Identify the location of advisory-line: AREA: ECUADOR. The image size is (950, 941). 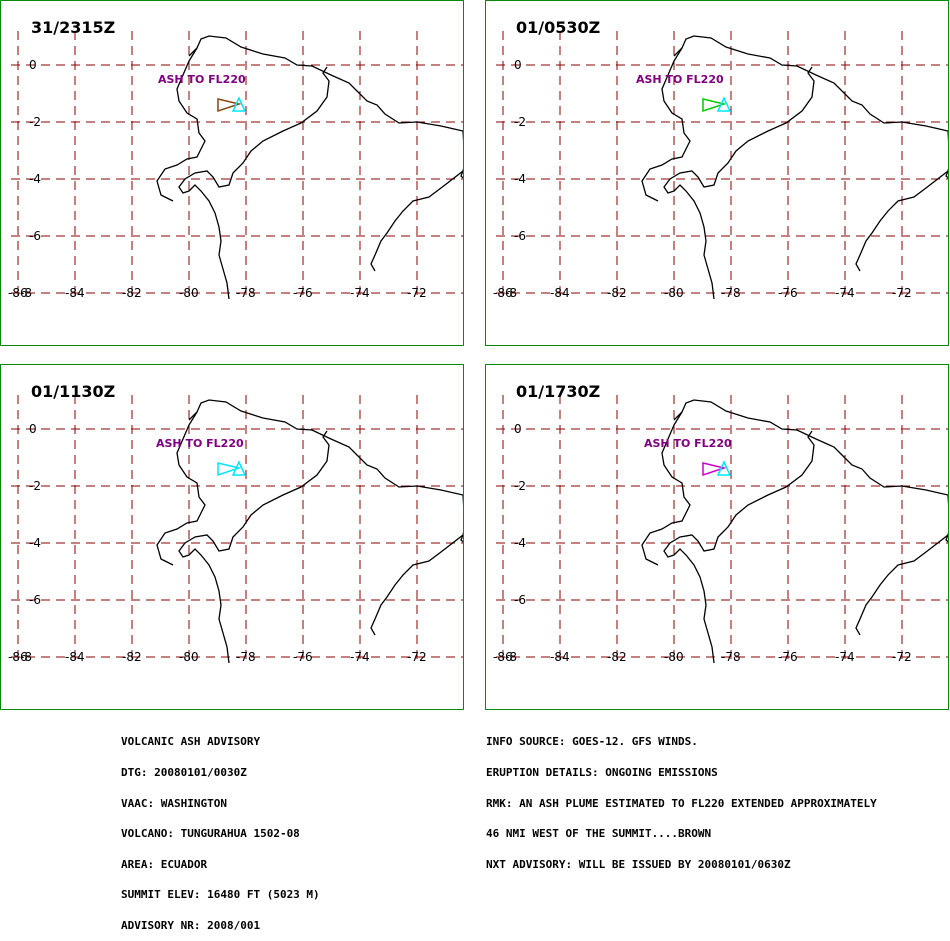
(164, 864).